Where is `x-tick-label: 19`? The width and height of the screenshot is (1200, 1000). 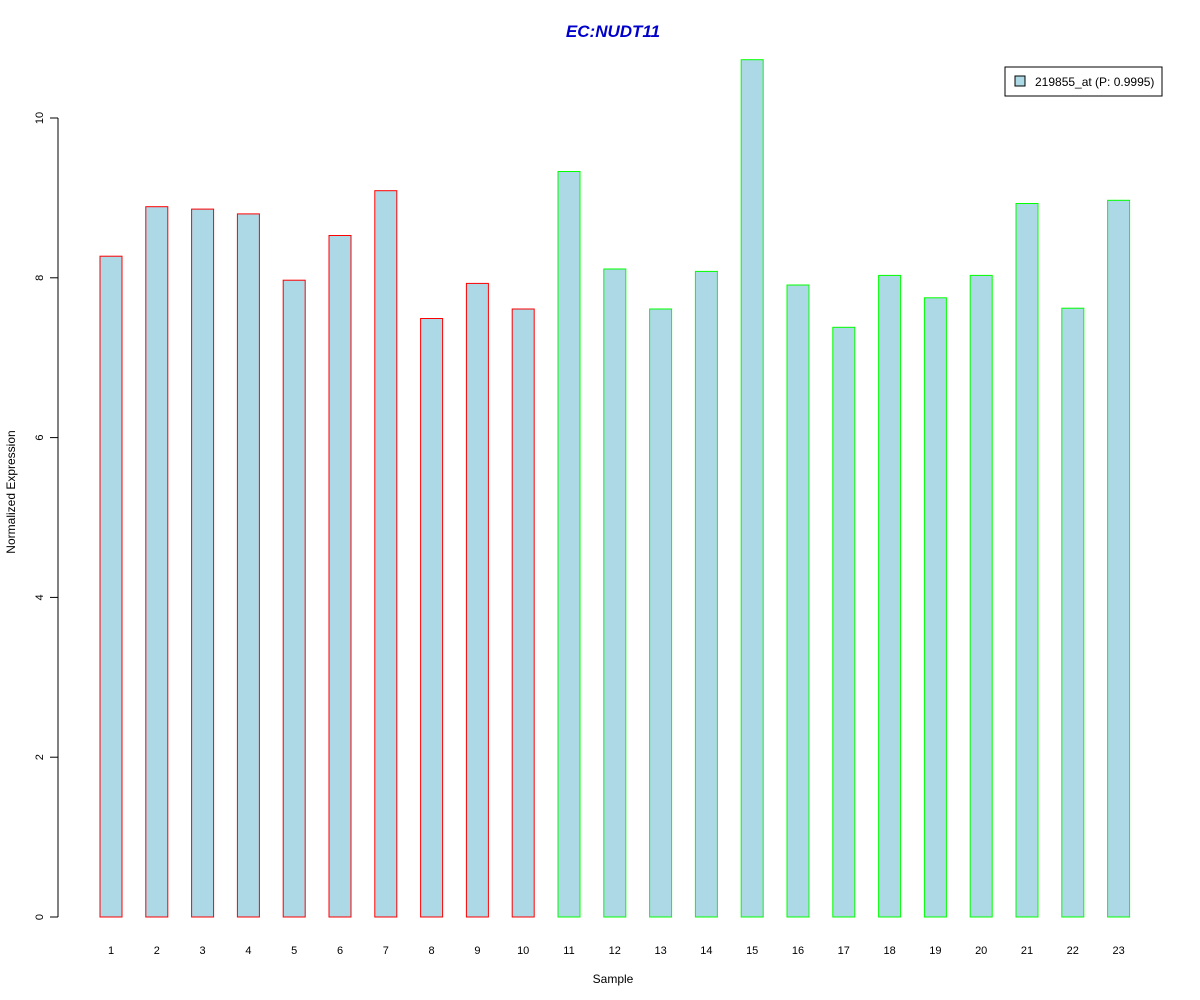
x-tick-label: 19 is located at coordinates (935, 951).